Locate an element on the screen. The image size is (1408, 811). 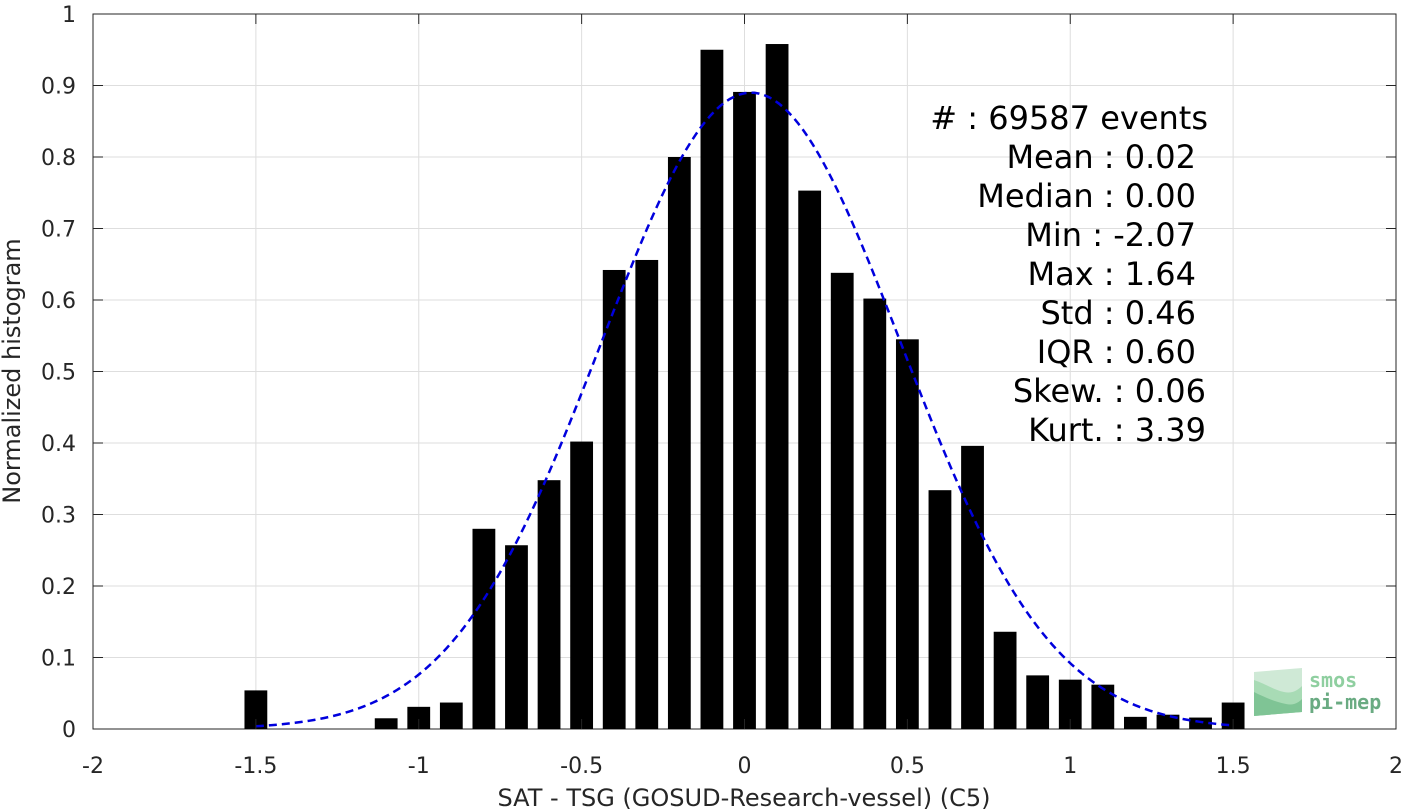
x-tick-label-2: -1 is located at coordinates (419, 766).